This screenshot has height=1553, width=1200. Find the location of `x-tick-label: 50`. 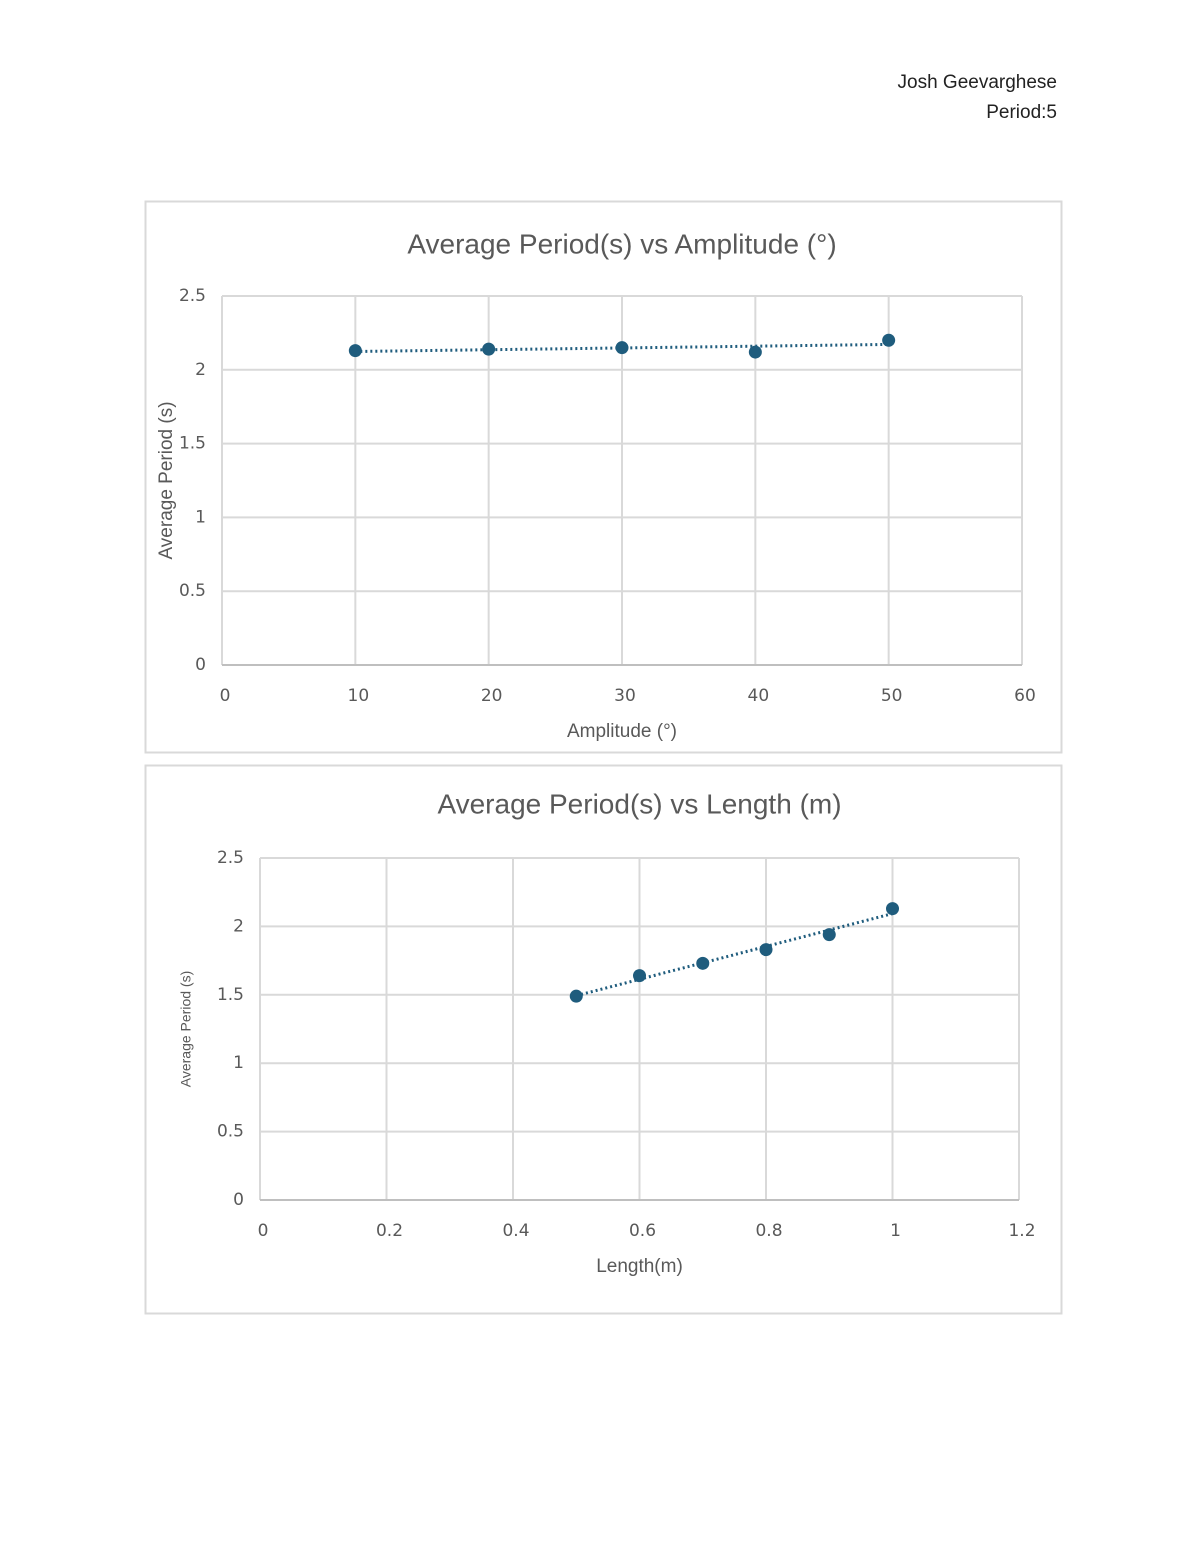

x-tick-label: 50 is located at coordinates (892, 696).